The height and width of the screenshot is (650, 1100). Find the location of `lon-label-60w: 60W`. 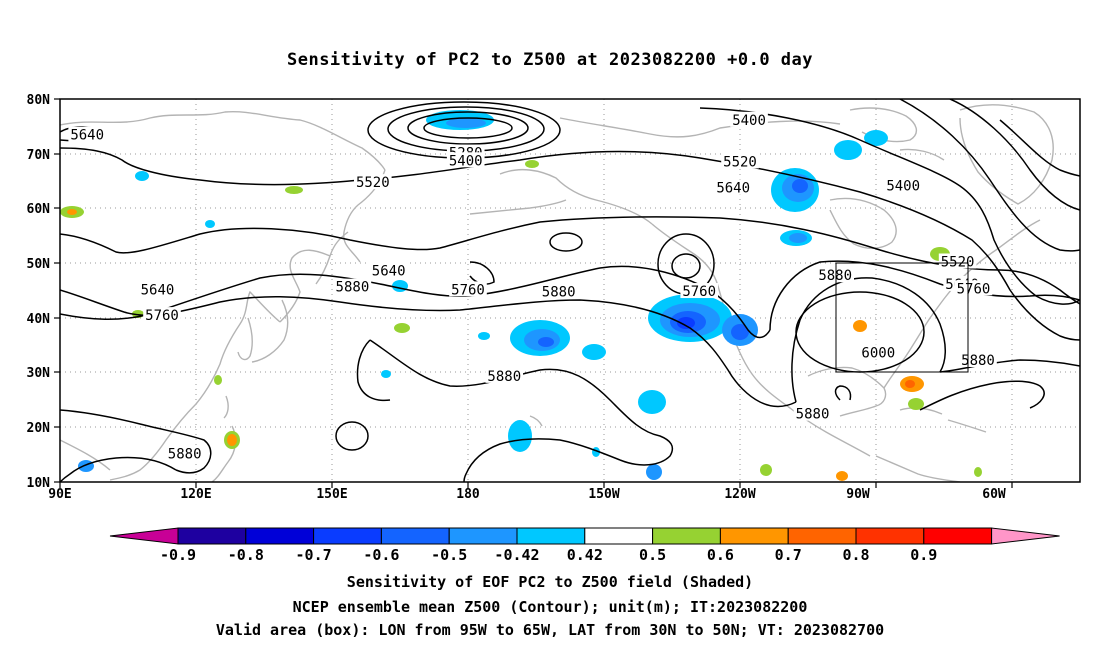

lon-label-60w: 60W is located at coordinates (994, 494).